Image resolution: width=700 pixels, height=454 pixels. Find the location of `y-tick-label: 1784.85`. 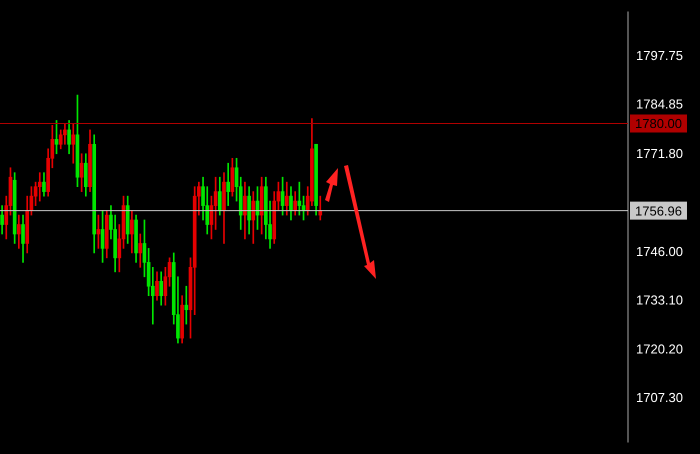

y-tick-label: 1784.85 is located at coordinates (659, 104).